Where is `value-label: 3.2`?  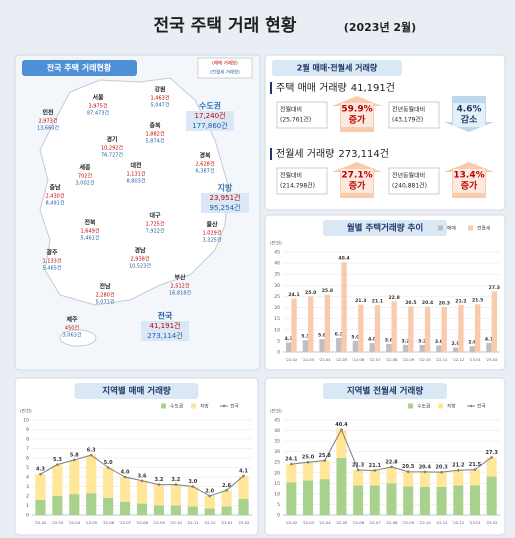 value-label: 3.2 is located at coordinates (158, 480).